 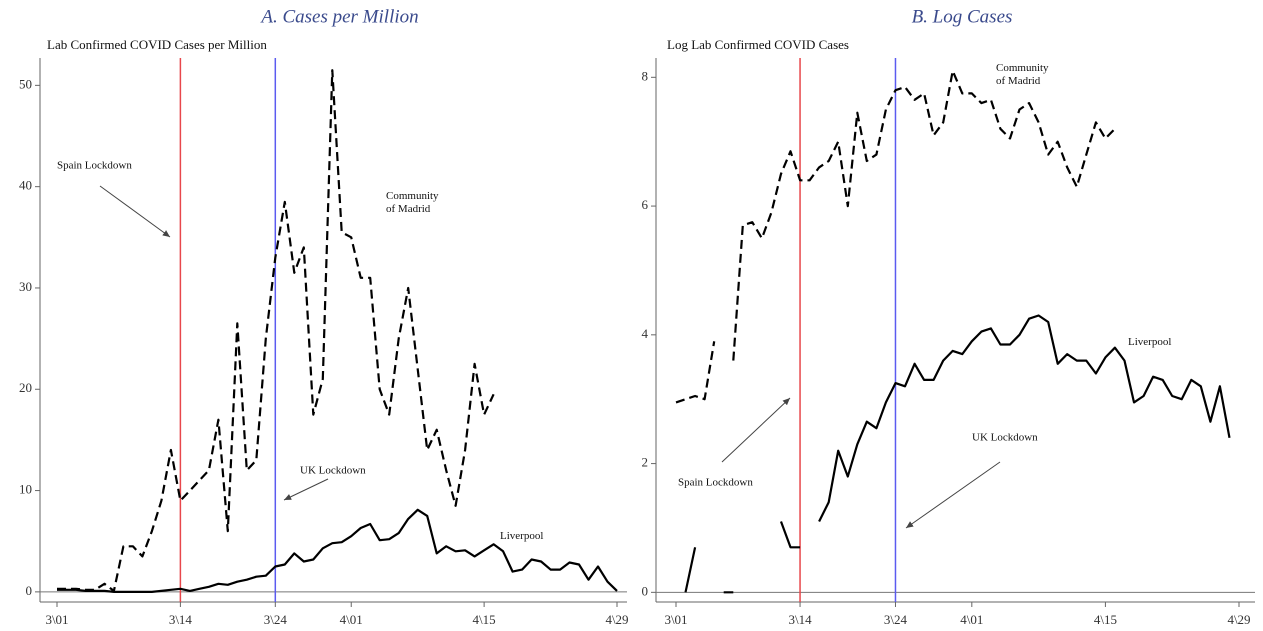 I want to click on panel-title: B. Log Cases, so click(x=962, y=16).